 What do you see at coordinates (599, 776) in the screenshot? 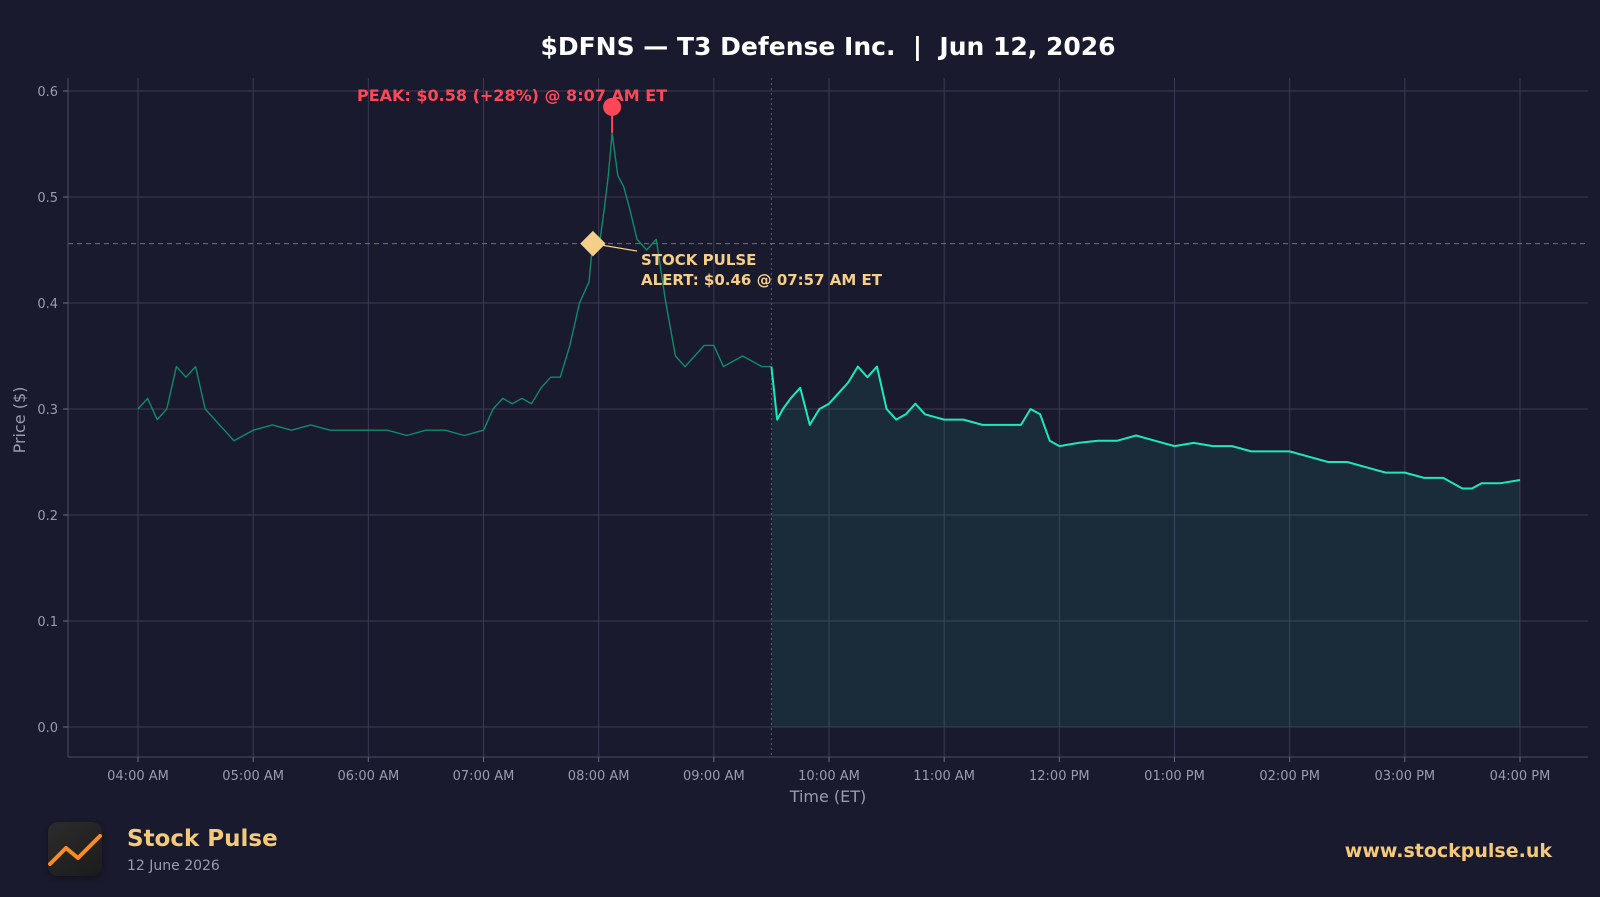
I see `x-tick-label: 08:00 AM` at bounding box center [599, 776].